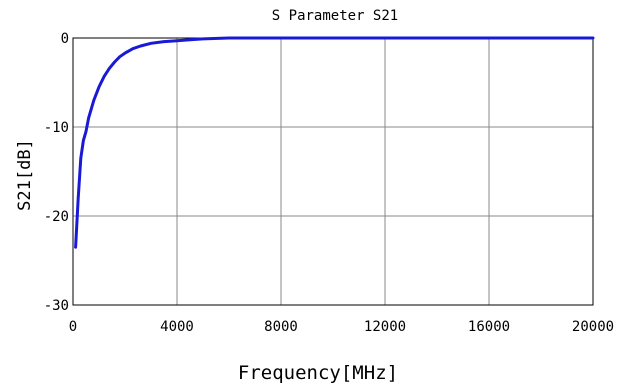 This screenshot has width=627, height=390. What do you see at coordinates (56, 172) in the screenshot?
I see `y-axis-ticks: 0 -10 -20 -30` at bounding box center [56, 172].